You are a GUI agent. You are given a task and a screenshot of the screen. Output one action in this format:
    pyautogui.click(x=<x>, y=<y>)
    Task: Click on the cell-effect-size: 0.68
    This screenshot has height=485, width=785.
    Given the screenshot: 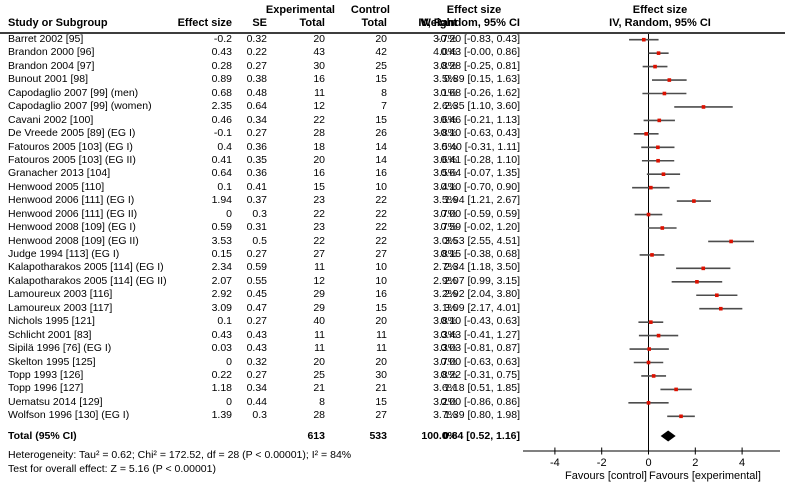 What is the action you would take?
    pyautogui.click(x=221, y=92)
    